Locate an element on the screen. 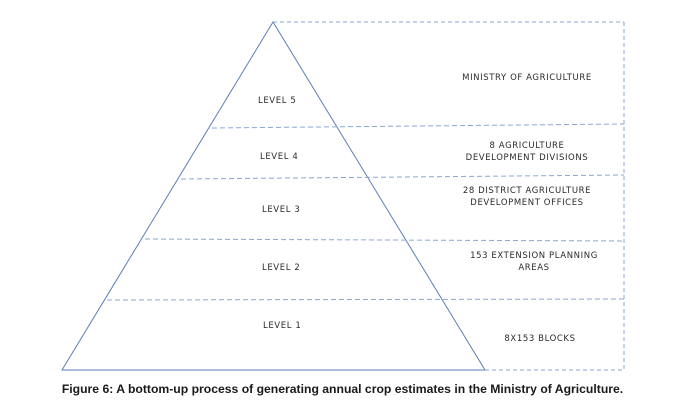  divider-level3-level2 is located at coordinates (384, 240).